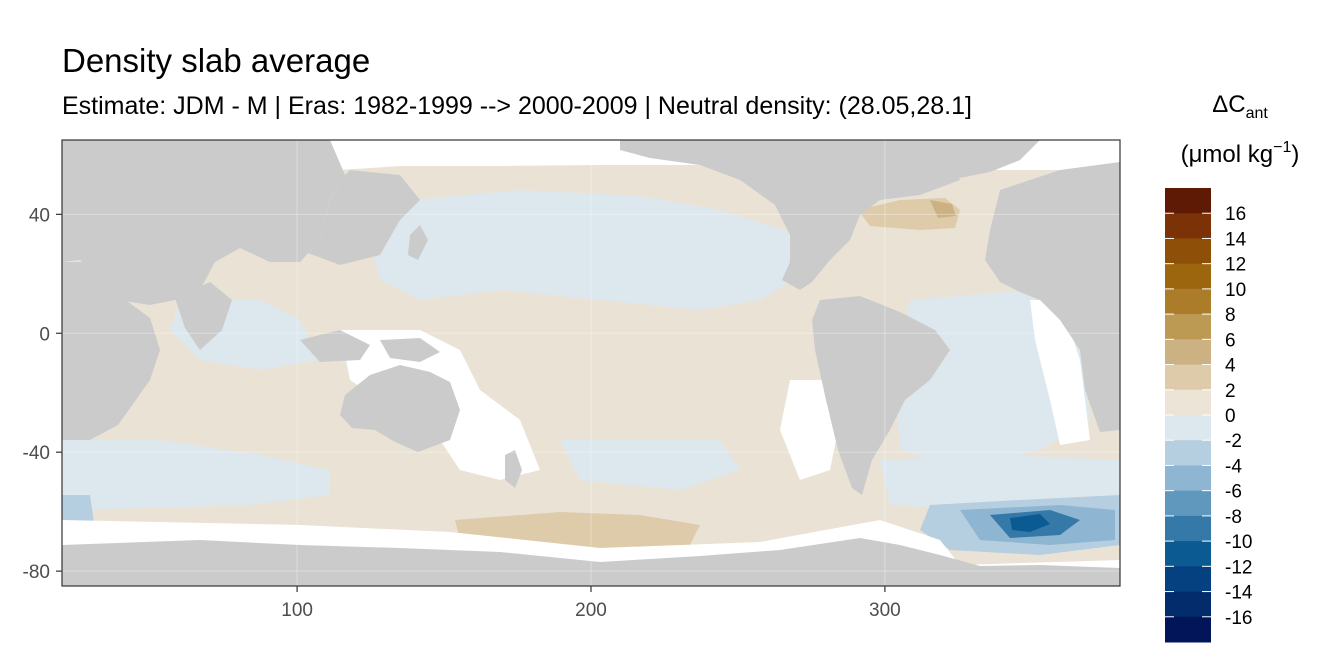  I want to click on legend-label-11: -6, so click(1233, 492).